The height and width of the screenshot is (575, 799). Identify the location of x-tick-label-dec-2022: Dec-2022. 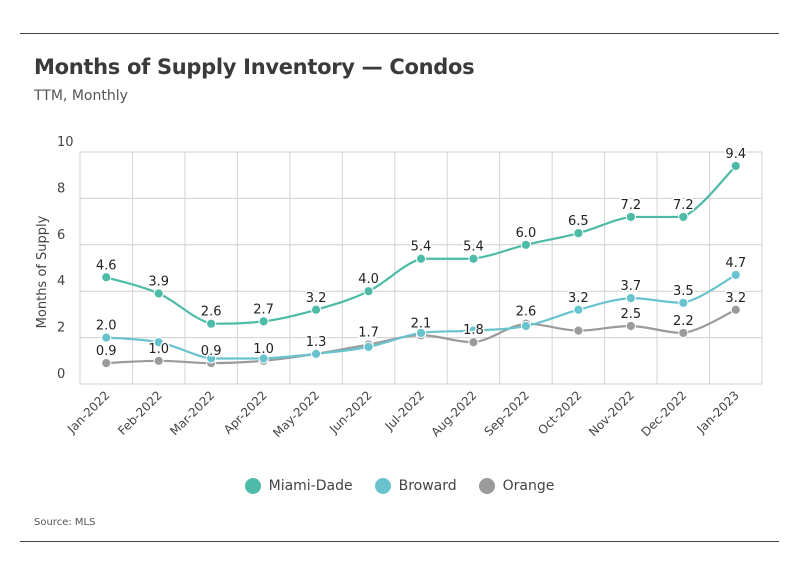
(663, 413).